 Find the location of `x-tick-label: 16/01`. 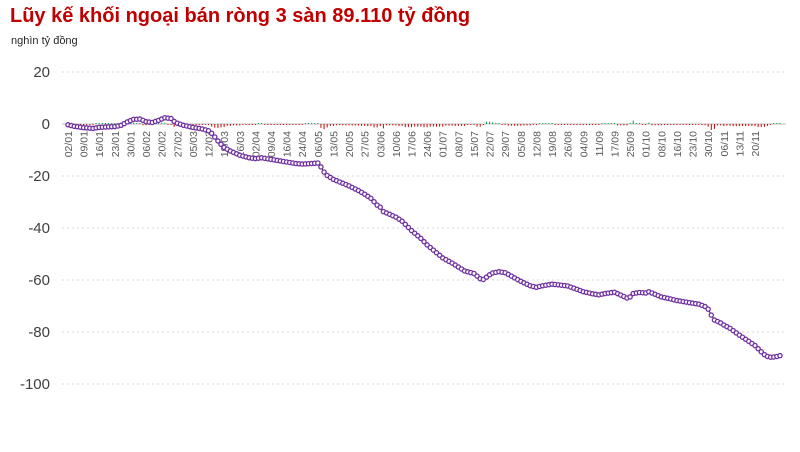

x-tick-label: 16/01 is located at coordinates (100, 144).